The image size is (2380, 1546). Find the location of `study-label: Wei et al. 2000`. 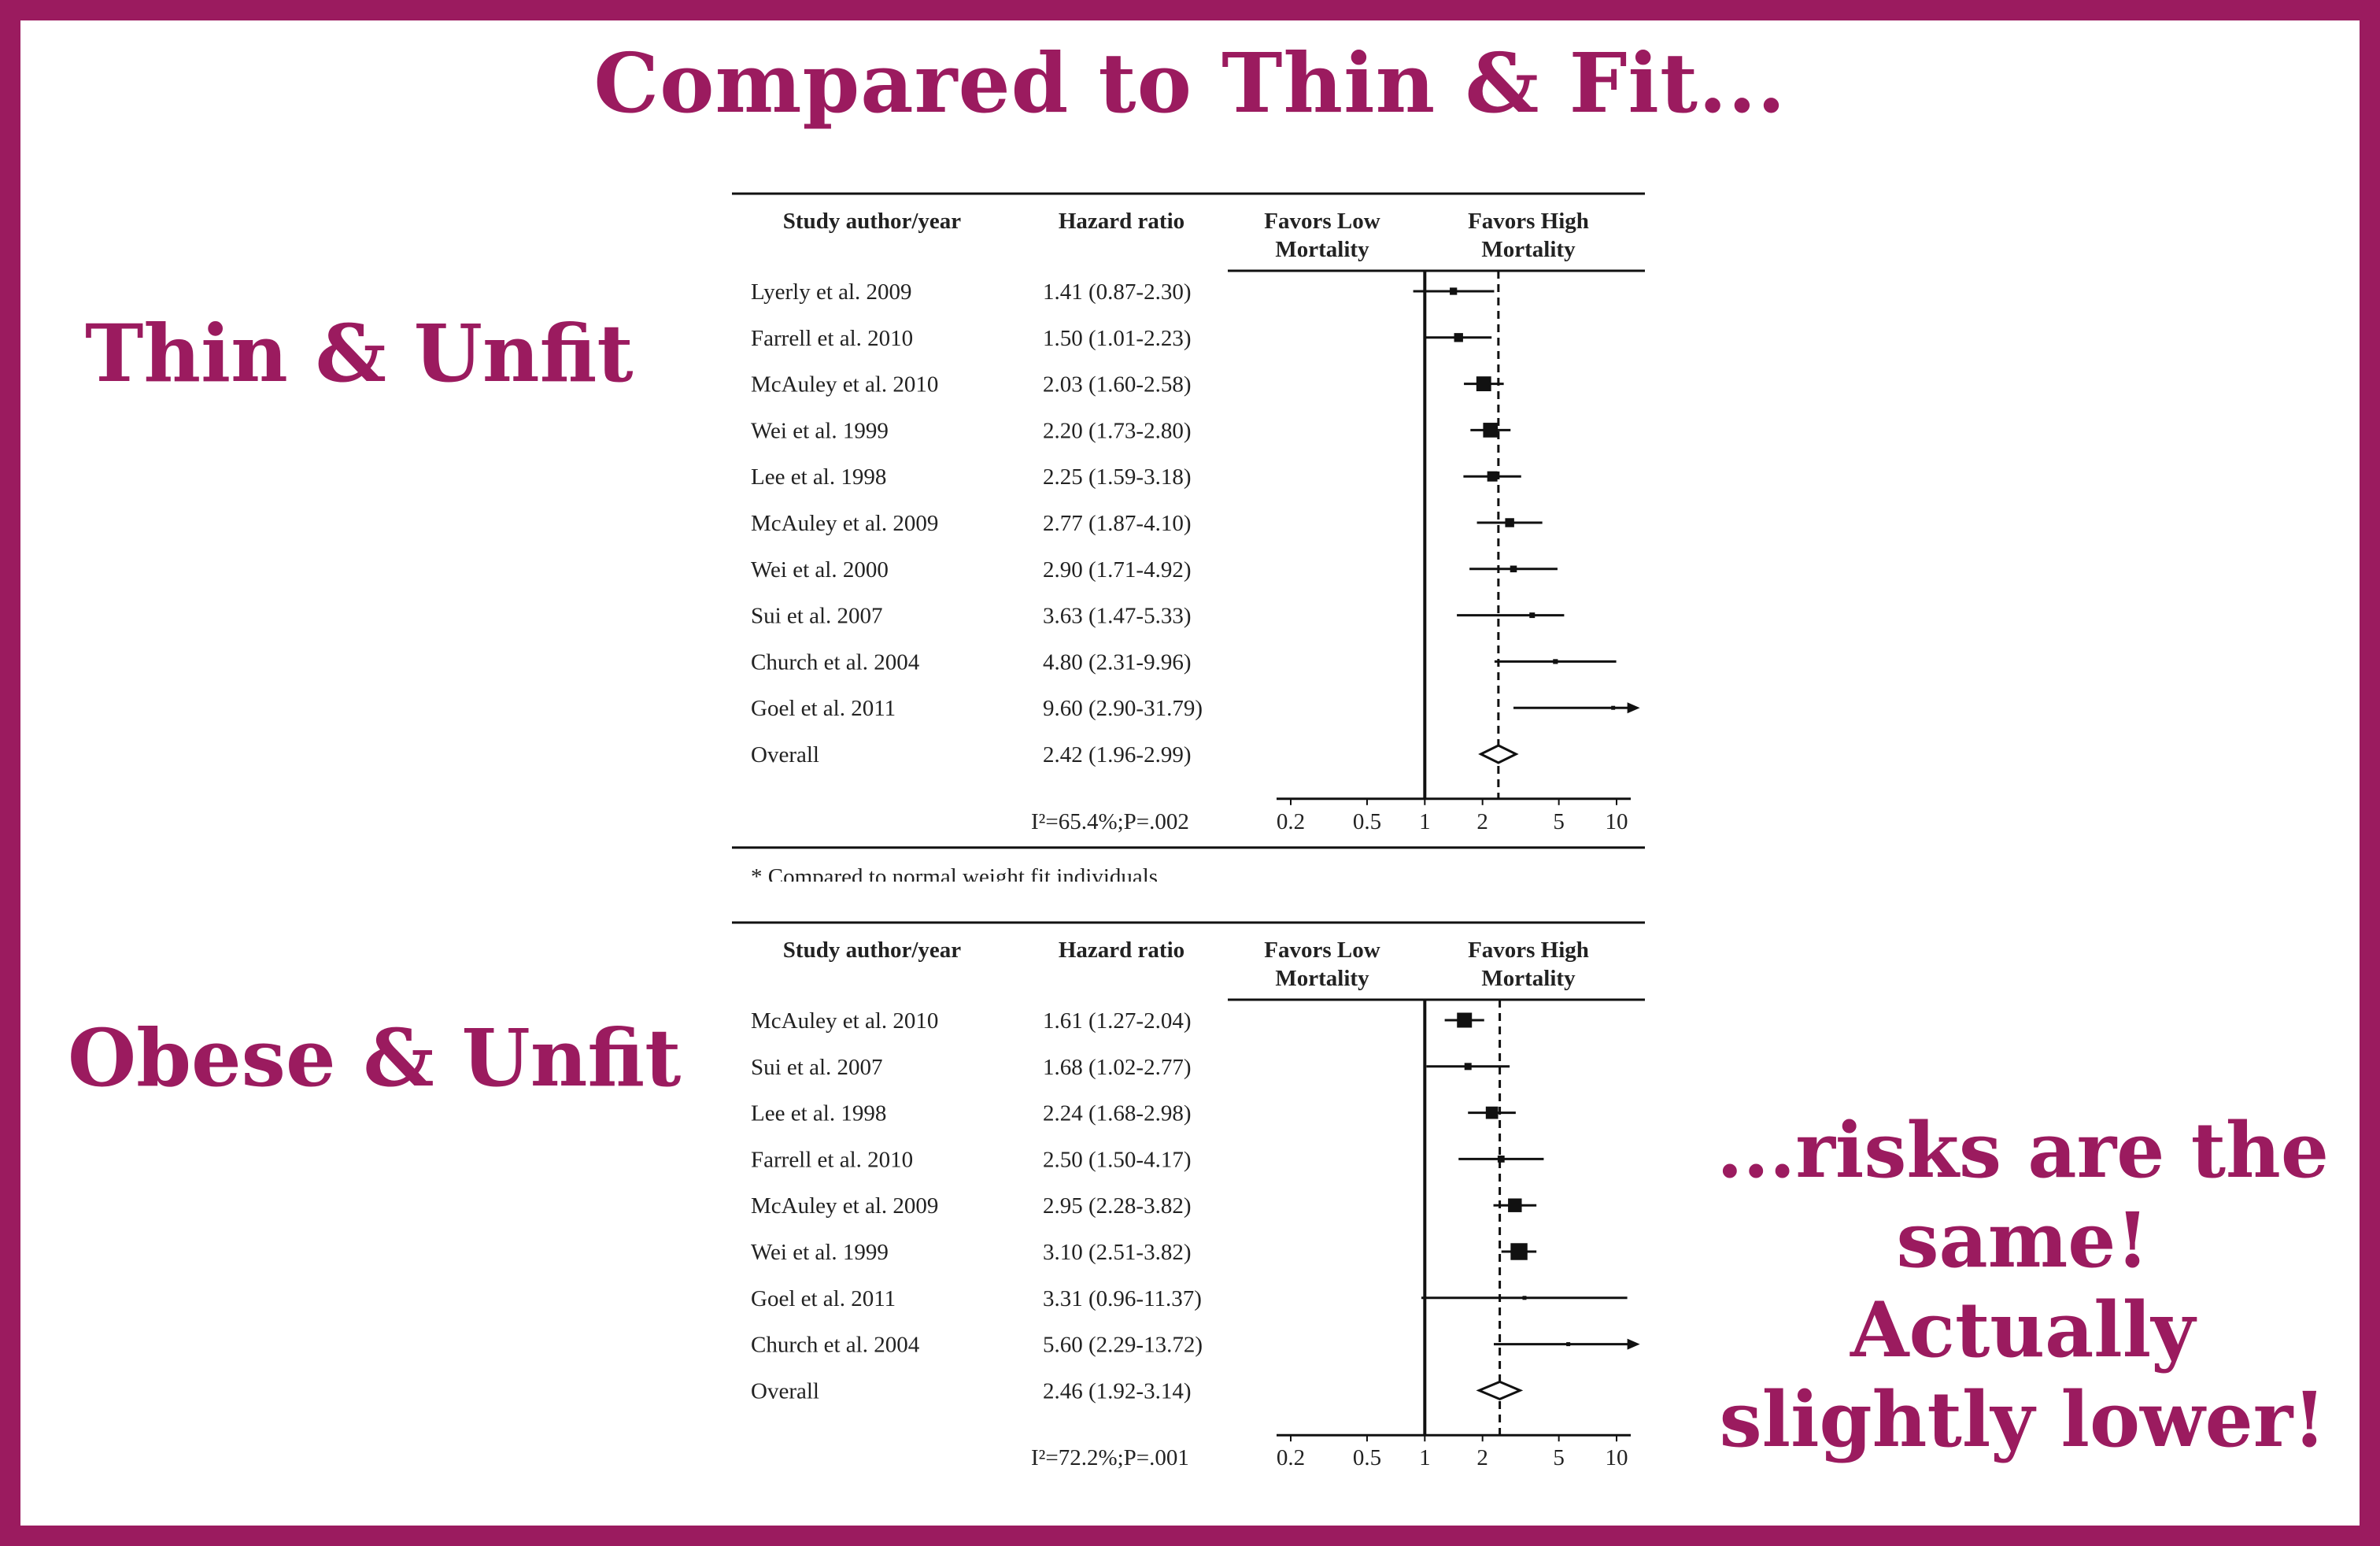

study-label: Wei et al. 2000 is located at coordinates (820, 570).